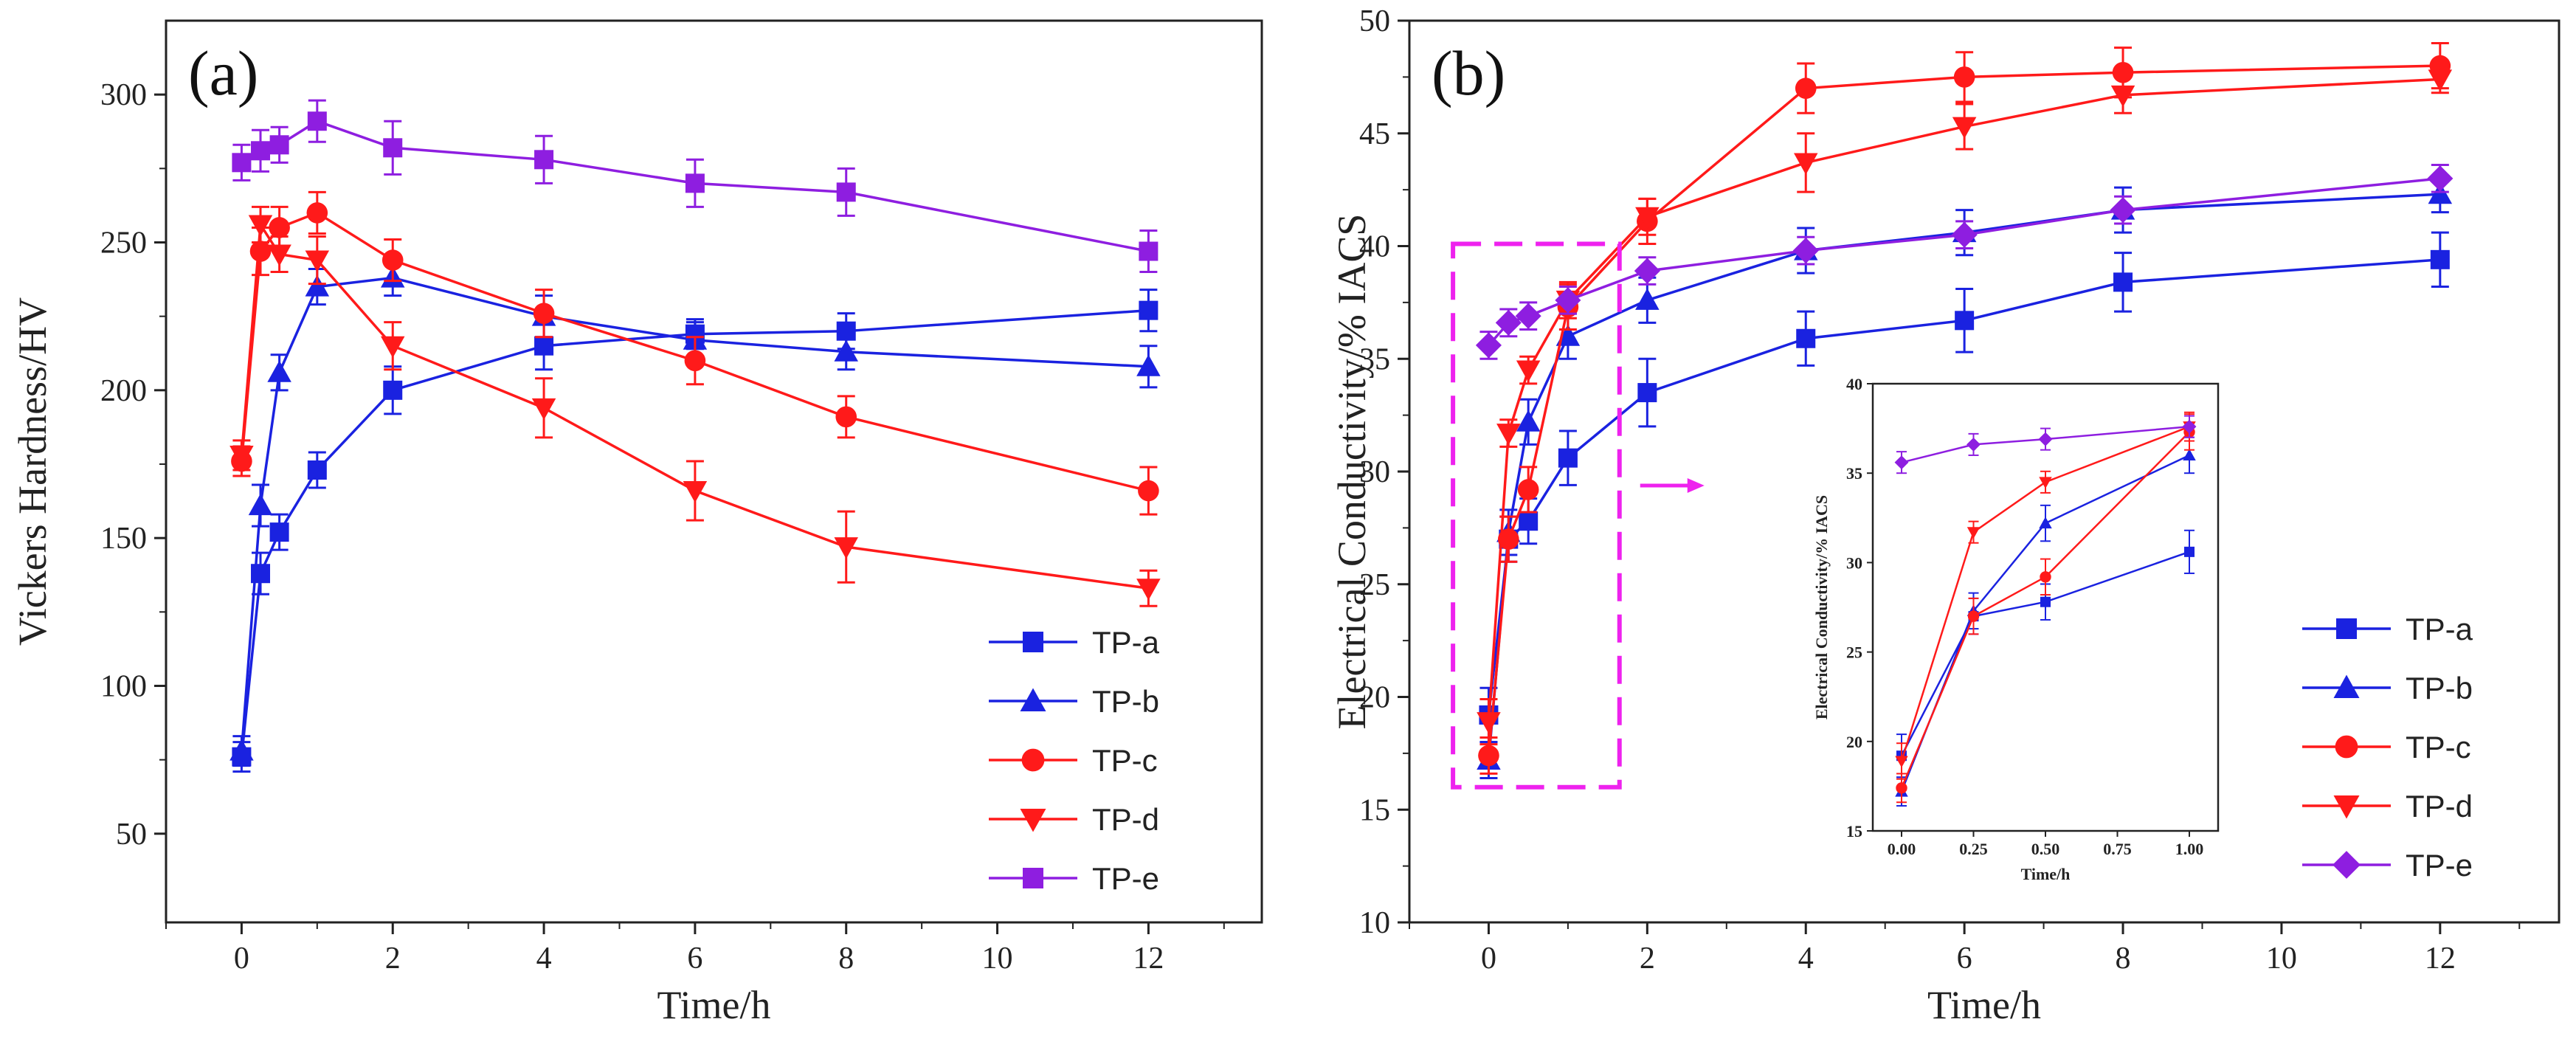 The image size is (2576, 1053). Describe the element at coordinates (1374, 698) in the screenshot. I see `y-tick-label: 20` at that location.